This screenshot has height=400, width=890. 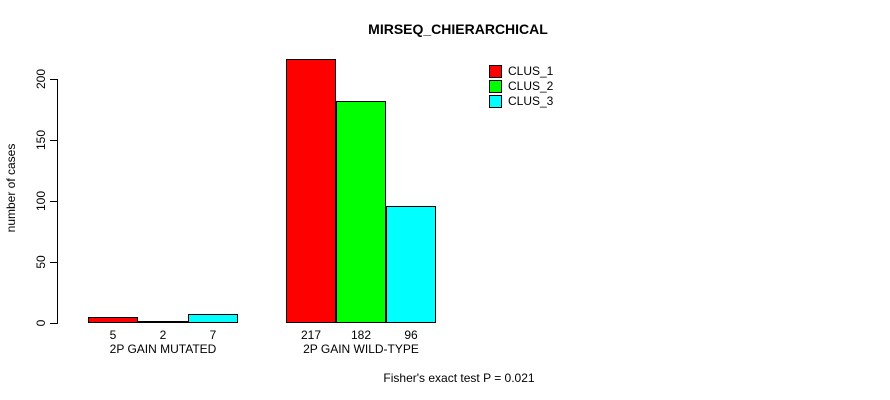 I want to click on y-tick-label: 0, so click(x=41, y=322).